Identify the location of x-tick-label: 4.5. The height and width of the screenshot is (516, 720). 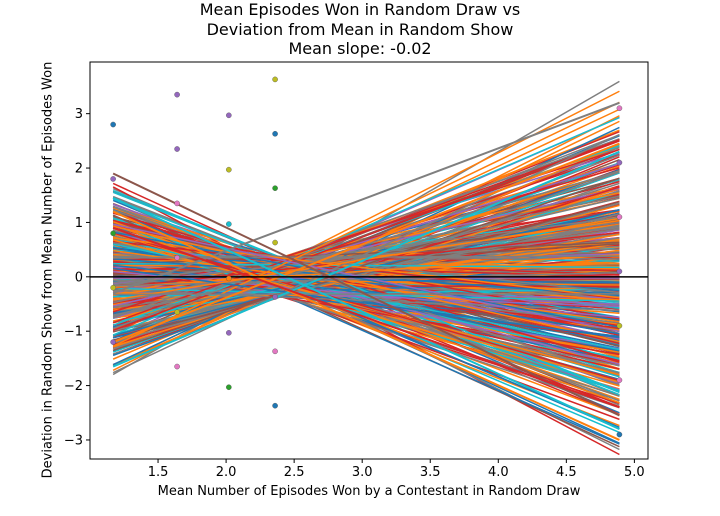
(566, 472).